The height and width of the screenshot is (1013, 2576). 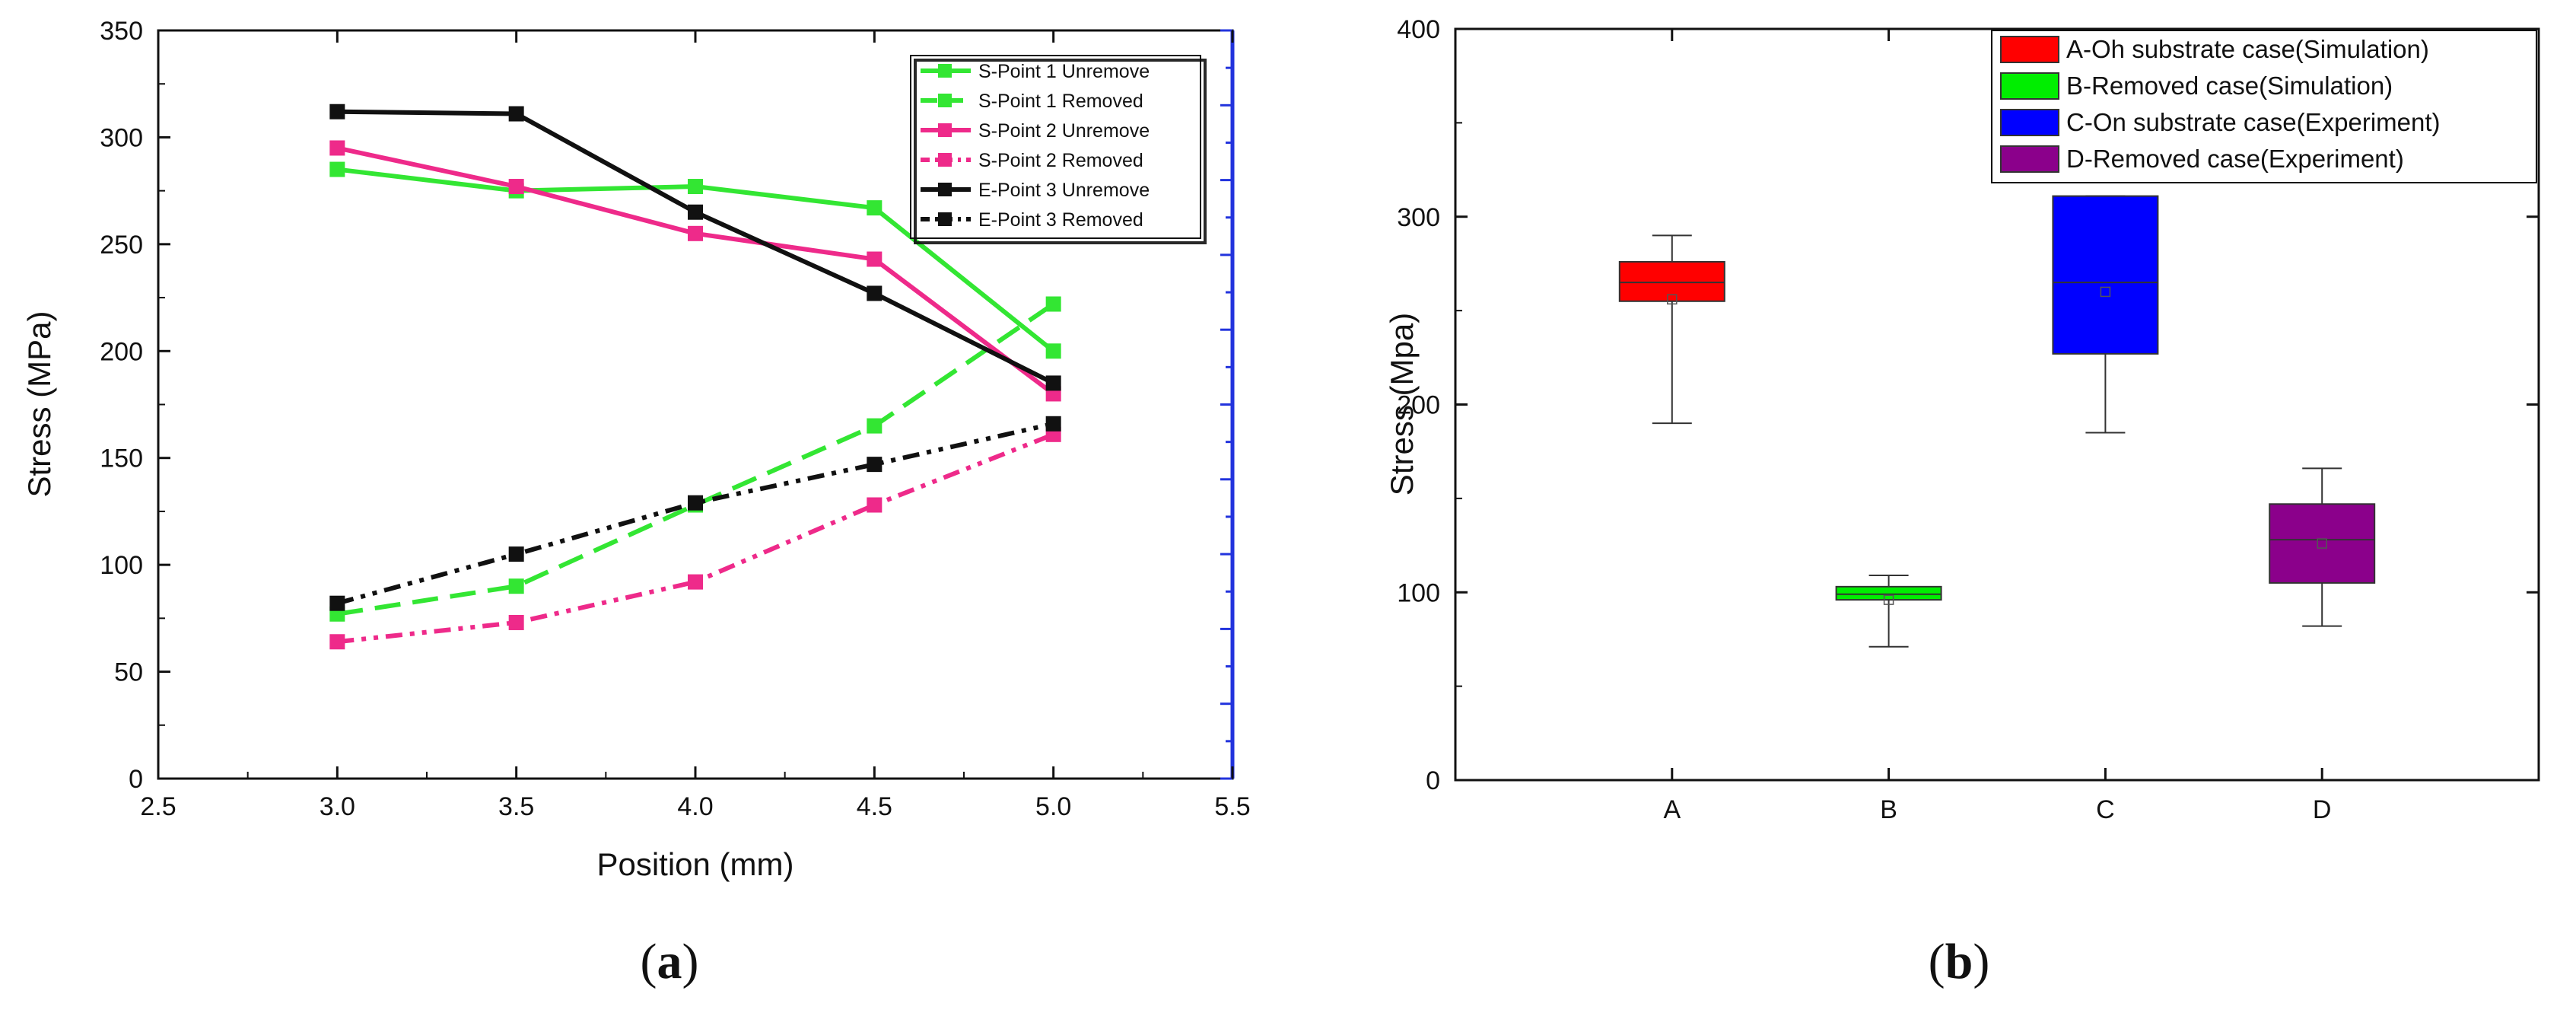 I want to click on legend-a-frame, so click(x=1055, y=147).